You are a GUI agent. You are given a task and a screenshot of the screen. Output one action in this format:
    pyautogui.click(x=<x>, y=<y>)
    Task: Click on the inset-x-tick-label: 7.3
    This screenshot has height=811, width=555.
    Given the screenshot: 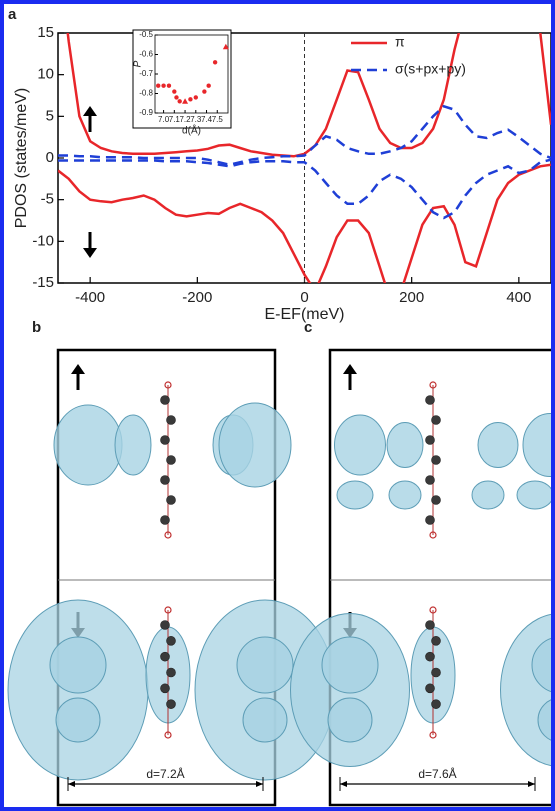 What is the action you would take?
    pyautogui.click(x=196, y=119)
    